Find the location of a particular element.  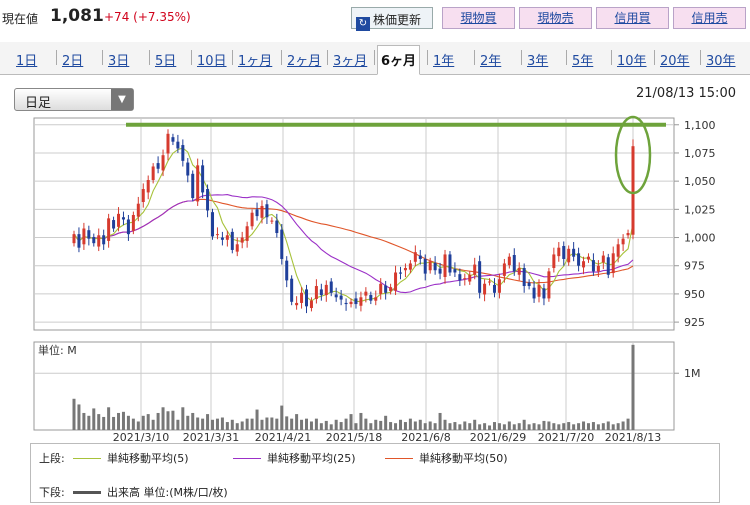

update-price-button: ↻ 株価更新 is located at coordinates (392, 19).